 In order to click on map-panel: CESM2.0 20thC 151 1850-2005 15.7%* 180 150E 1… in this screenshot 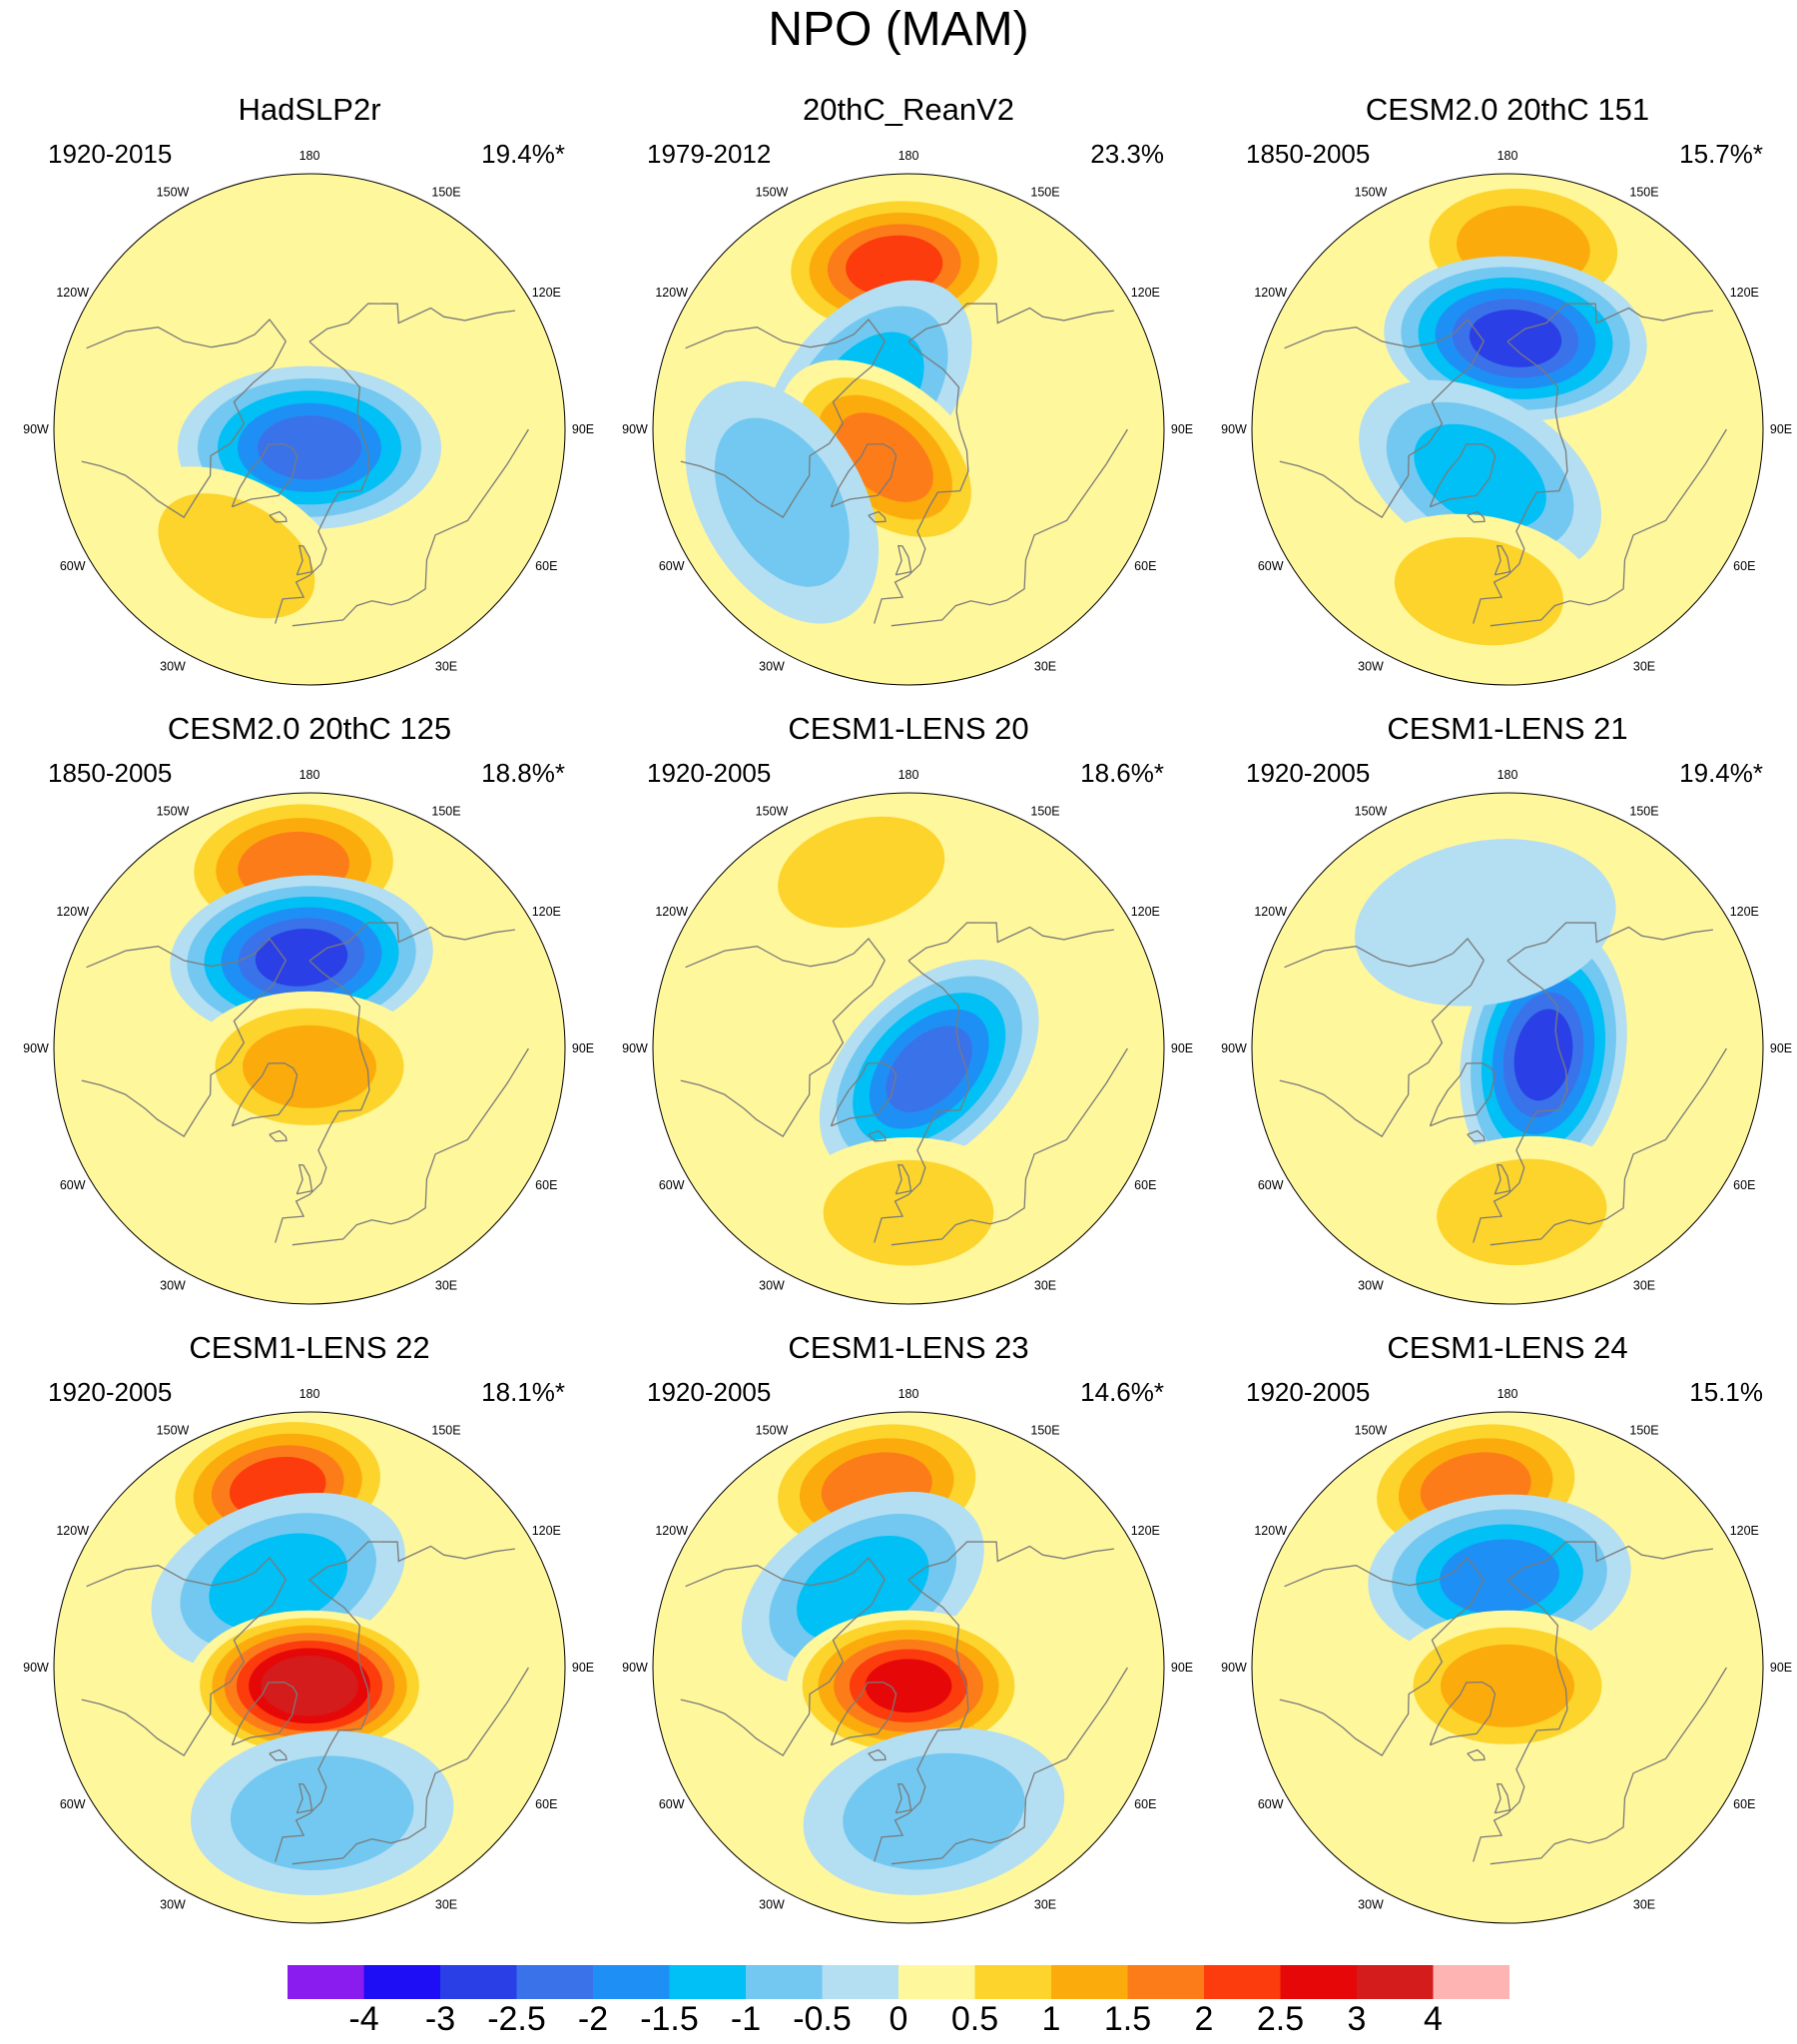, I will do `click(1507, 389)`.